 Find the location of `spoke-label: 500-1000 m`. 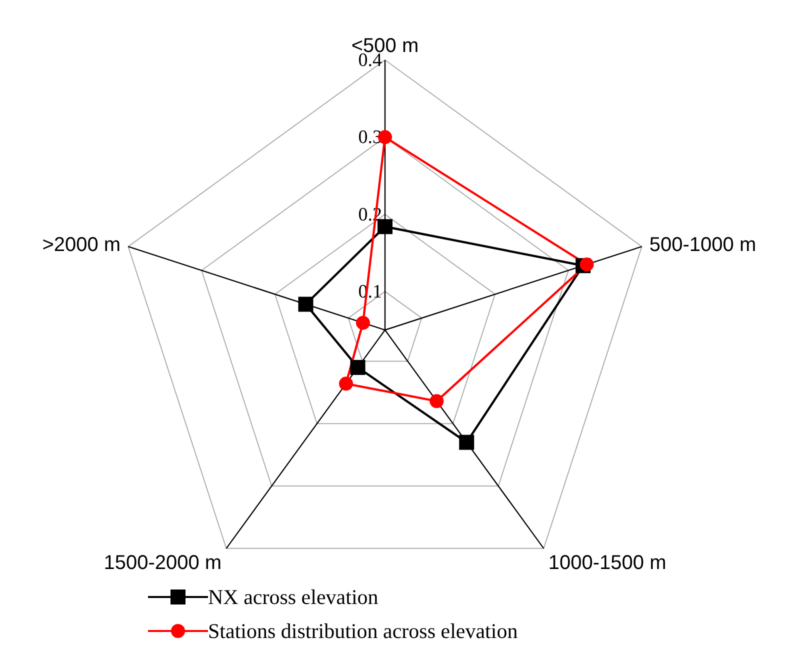

spoke-label: 500-1000 m is located at coordinates (702, 245).